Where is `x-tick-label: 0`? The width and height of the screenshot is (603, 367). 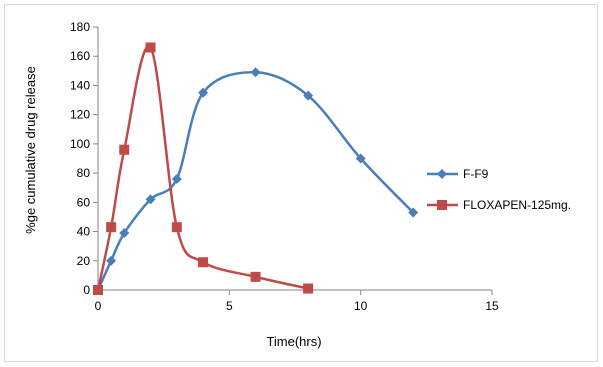
x-tick-label: 0 is located at coordinates (98, 306).